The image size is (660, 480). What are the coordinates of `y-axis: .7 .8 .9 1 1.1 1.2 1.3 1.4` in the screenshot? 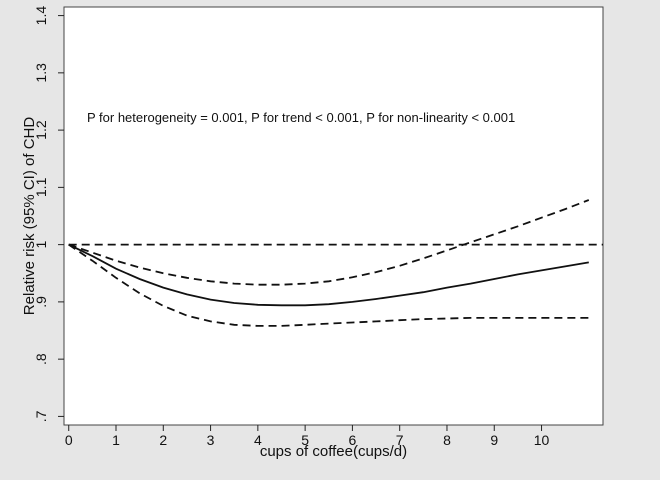 It's located at (48, 214).